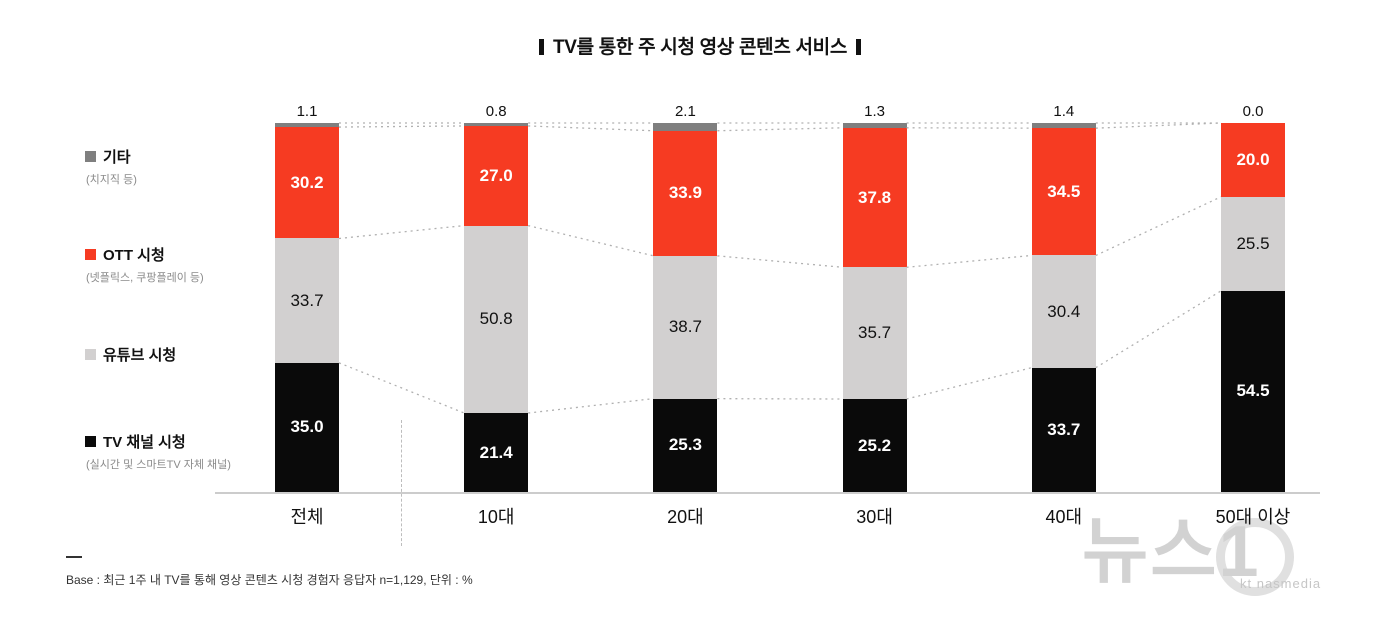  I want to click on legend-swatch-tv, so click(90, 441).